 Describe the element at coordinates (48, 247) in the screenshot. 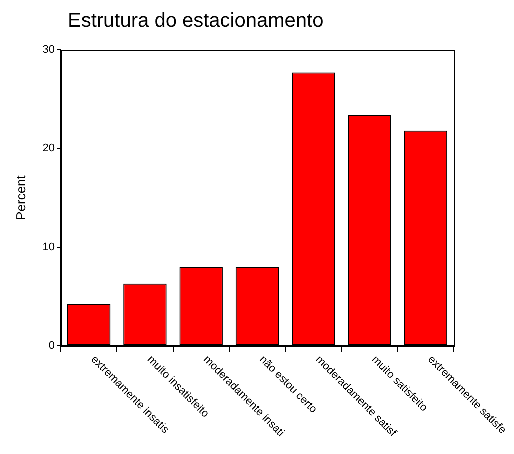

I see `y-tick-label: 10` at that location.